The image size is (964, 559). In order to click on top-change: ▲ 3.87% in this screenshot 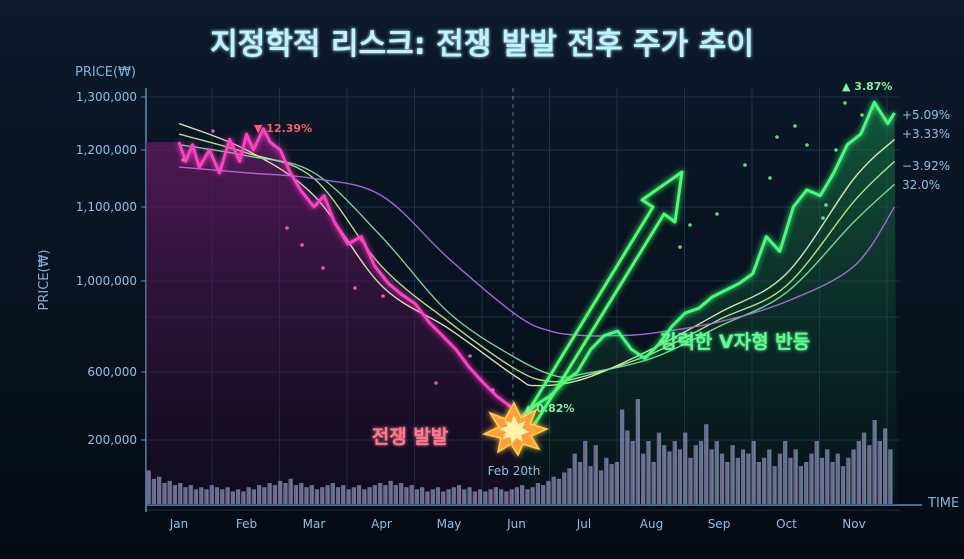, I will do `click(867, 86)`.